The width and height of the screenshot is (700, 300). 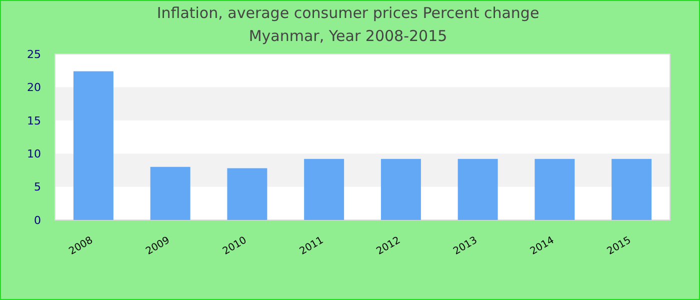 What do you see at coordinates (348, 36) in the screenshot?
I see `chart-subtitle: Myanmar, Year 2008-2015` at bounding box center [348, 36].